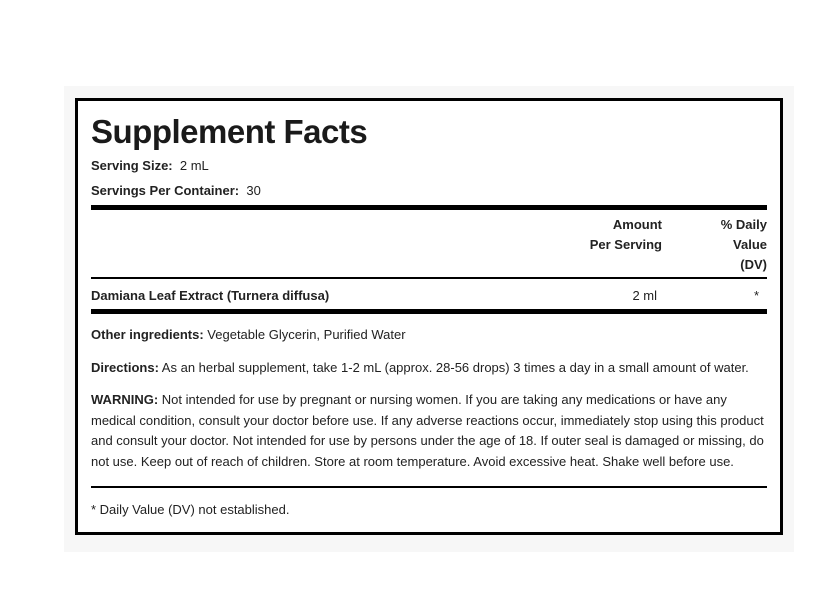 The width and height of the screenshot is (827, 603). I want to click on dv-header-line: (DV), so click(753, 264).